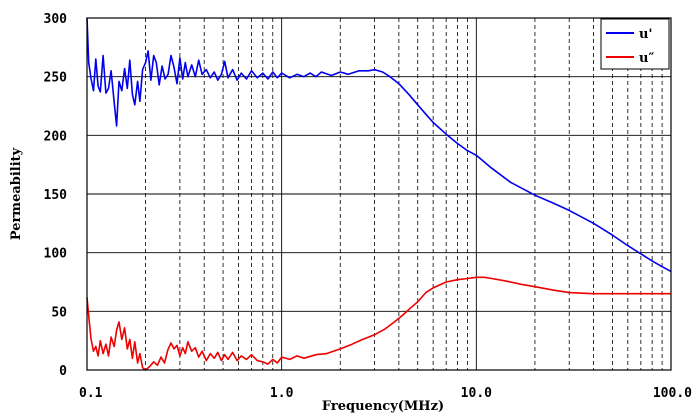 The image size is (694, 416). Describe the element at coordinates (56, 78) in the screenshot. I see `y-tick-label: 250` at that location.